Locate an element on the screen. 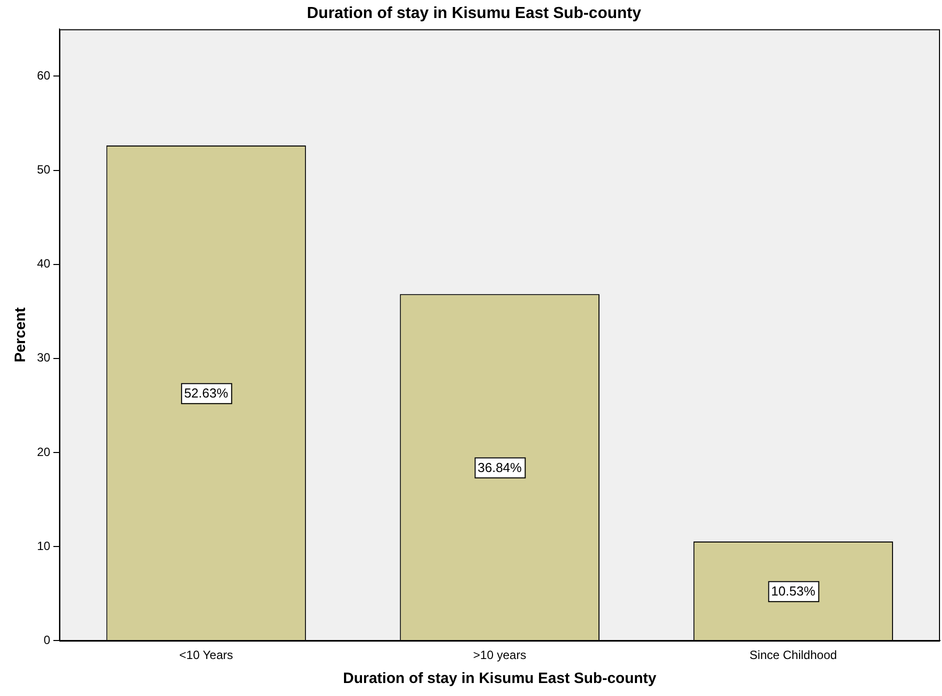 This screenshot has height=696, width=942. x-axis-title: Duration of stay in Kisumu East Sub-county is located at coordinates (500, 679).